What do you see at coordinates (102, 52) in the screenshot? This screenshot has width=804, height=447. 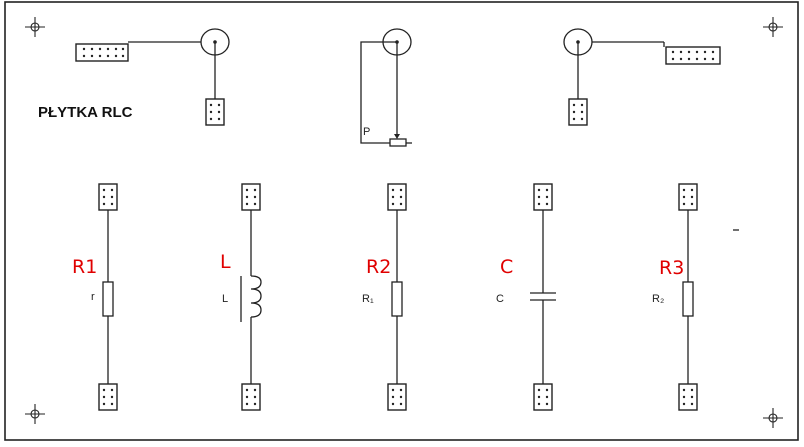 I see `header-connector-left` at bounding box center [102, 52].